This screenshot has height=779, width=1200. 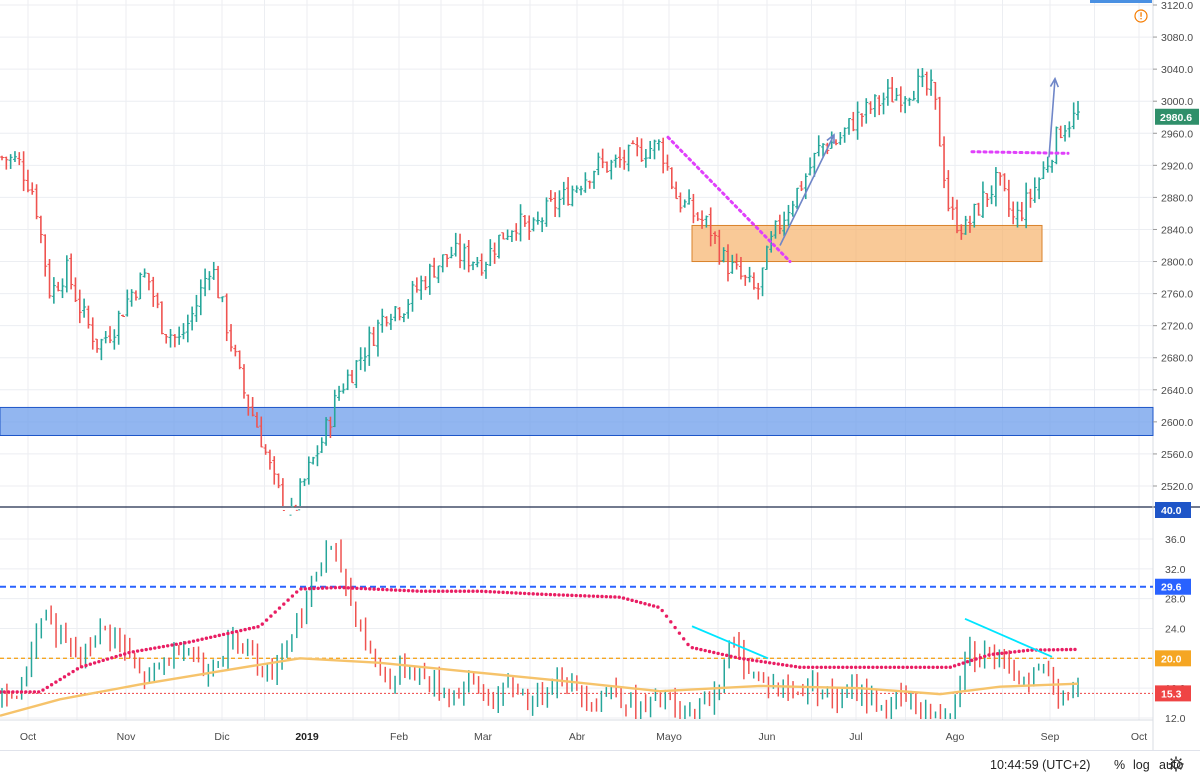 What do you see at coordinates (729, 199) in the screenshot?
I see `downtrend-line` at bounding box center [729, 199].